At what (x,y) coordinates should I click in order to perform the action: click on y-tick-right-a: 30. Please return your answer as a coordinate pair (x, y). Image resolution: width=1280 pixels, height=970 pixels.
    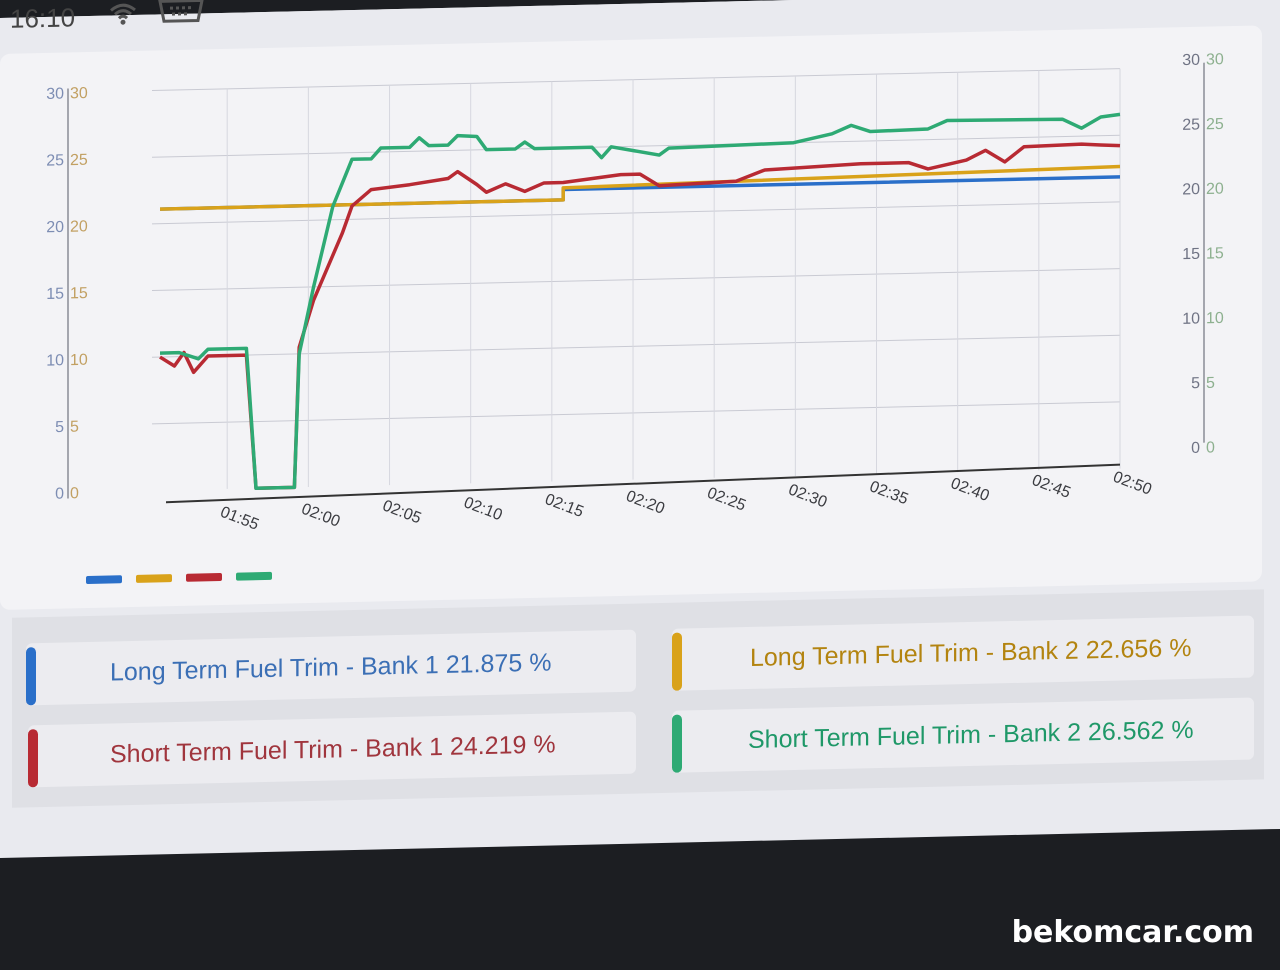
    Looking at the image, I should click on (1191, 60).